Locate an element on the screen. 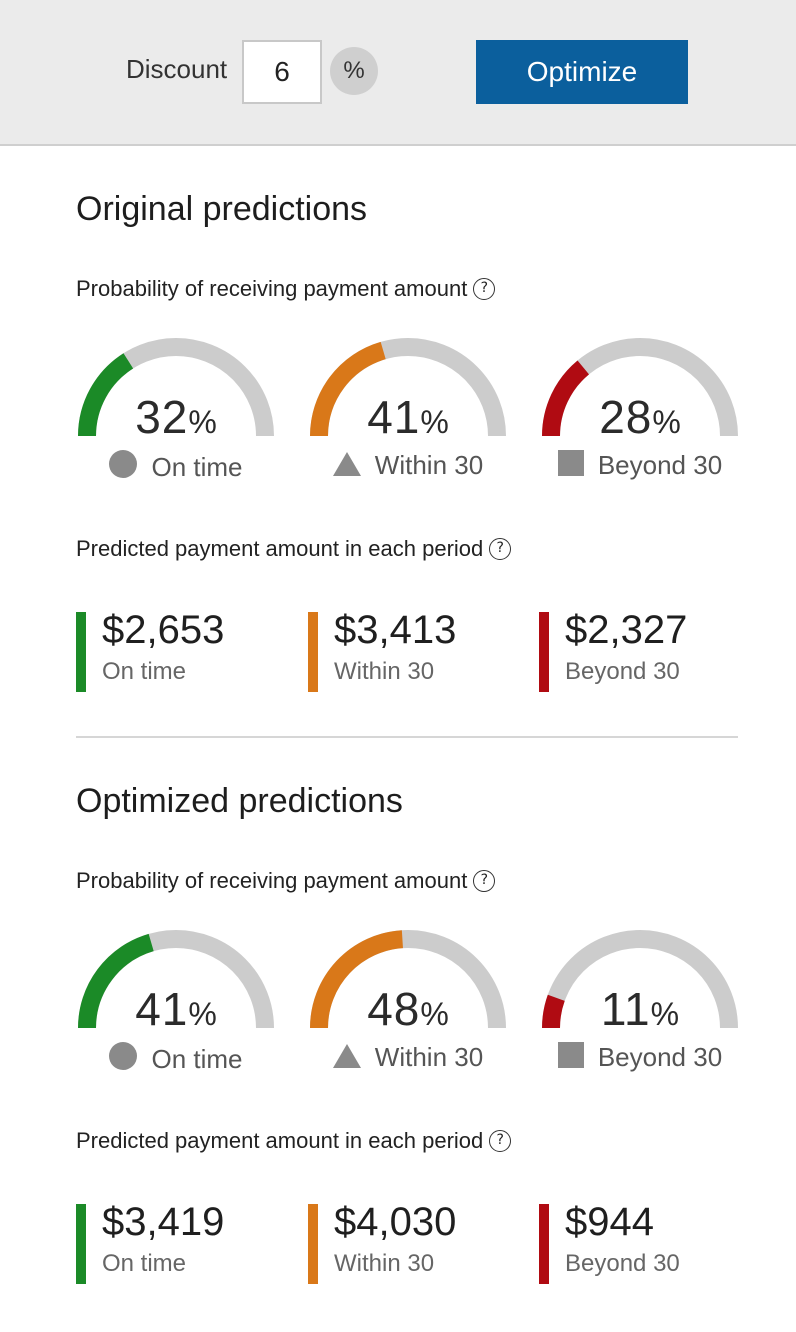 The image size is (796, 1332). gauge-number: 32 is located at coordinates (162, 417).